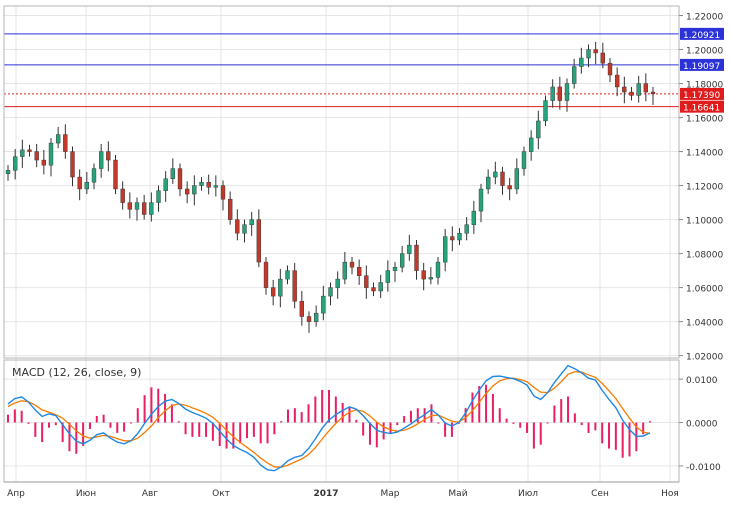 The width and height of the screenshot is (730, 509). I want to click on level-price-label: 1.17390, so click(701, 96).